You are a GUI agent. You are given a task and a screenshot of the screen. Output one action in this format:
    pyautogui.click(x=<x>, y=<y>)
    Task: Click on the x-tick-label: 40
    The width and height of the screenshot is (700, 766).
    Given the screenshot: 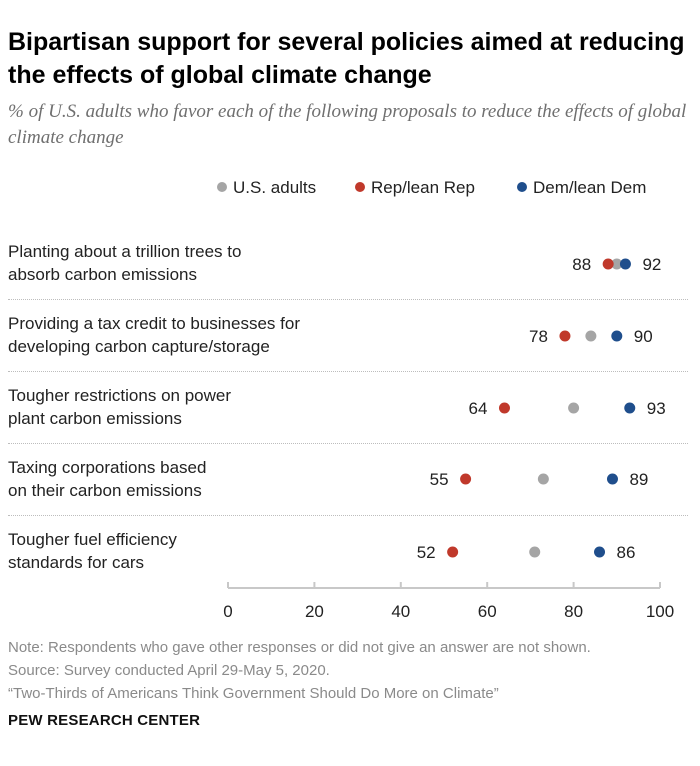 What is the action you would take?
    pyautogui.click(x=400, y=611)
    